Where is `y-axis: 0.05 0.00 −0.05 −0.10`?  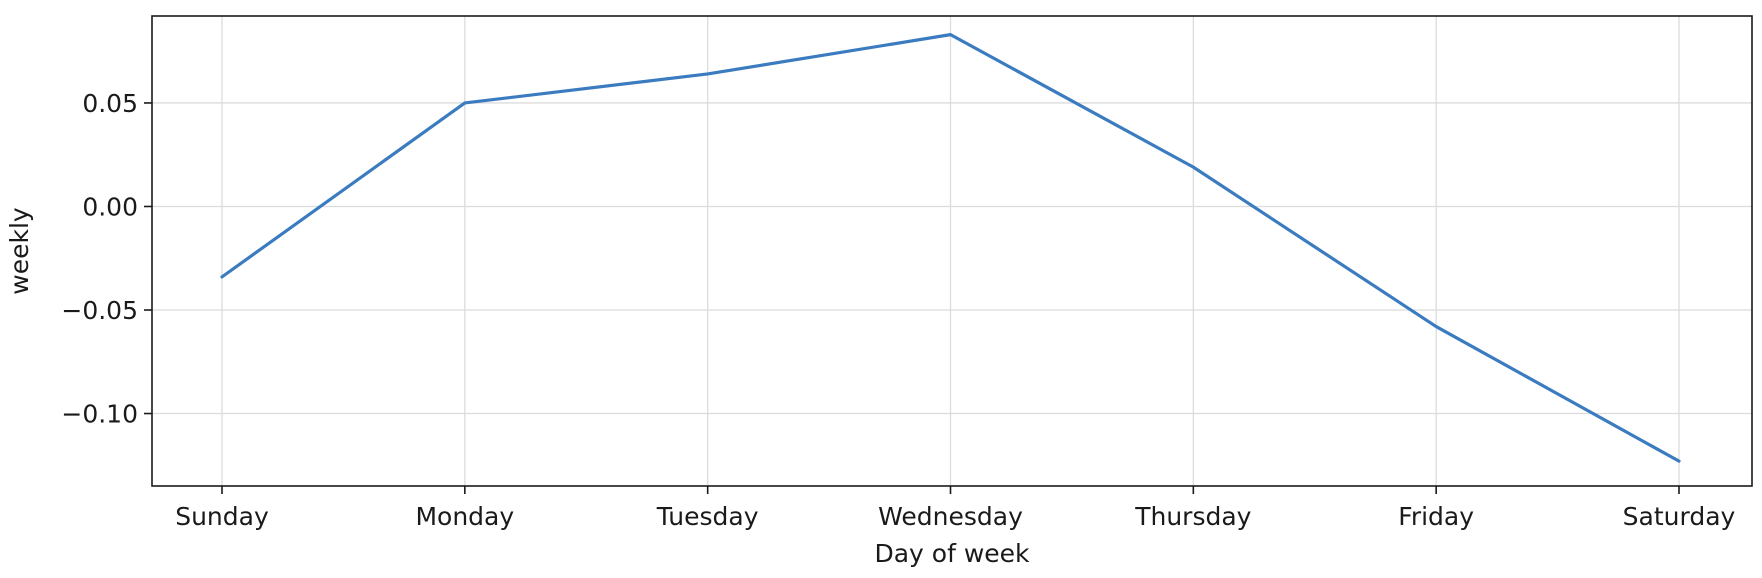 y-axis: 0.05 0.00 −0.05 −0.10 is located at coordinates (106, 259).